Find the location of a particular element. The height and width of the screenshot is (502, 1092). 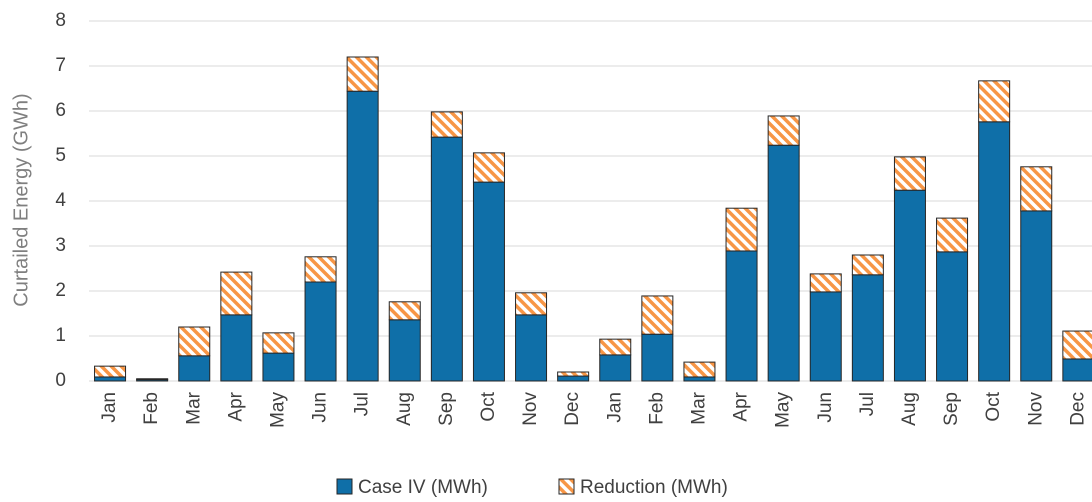

y-tick-label: 4 is located at coordinates (60, 200).